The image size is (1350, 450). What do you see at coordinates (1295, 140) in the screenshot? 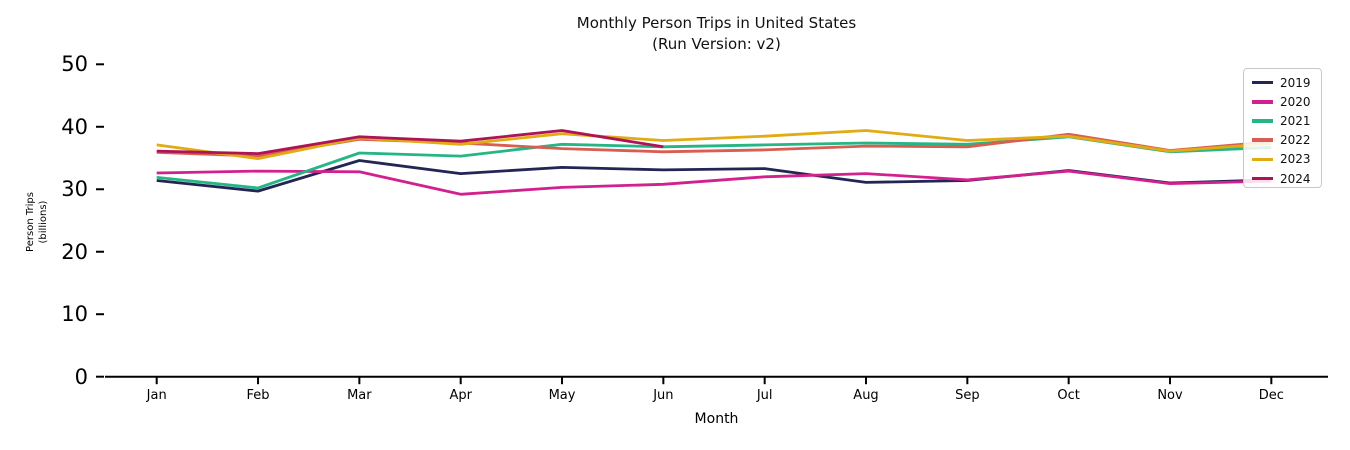
I see `legend-label-2022: 2022` at bounding box center [1295, 140].